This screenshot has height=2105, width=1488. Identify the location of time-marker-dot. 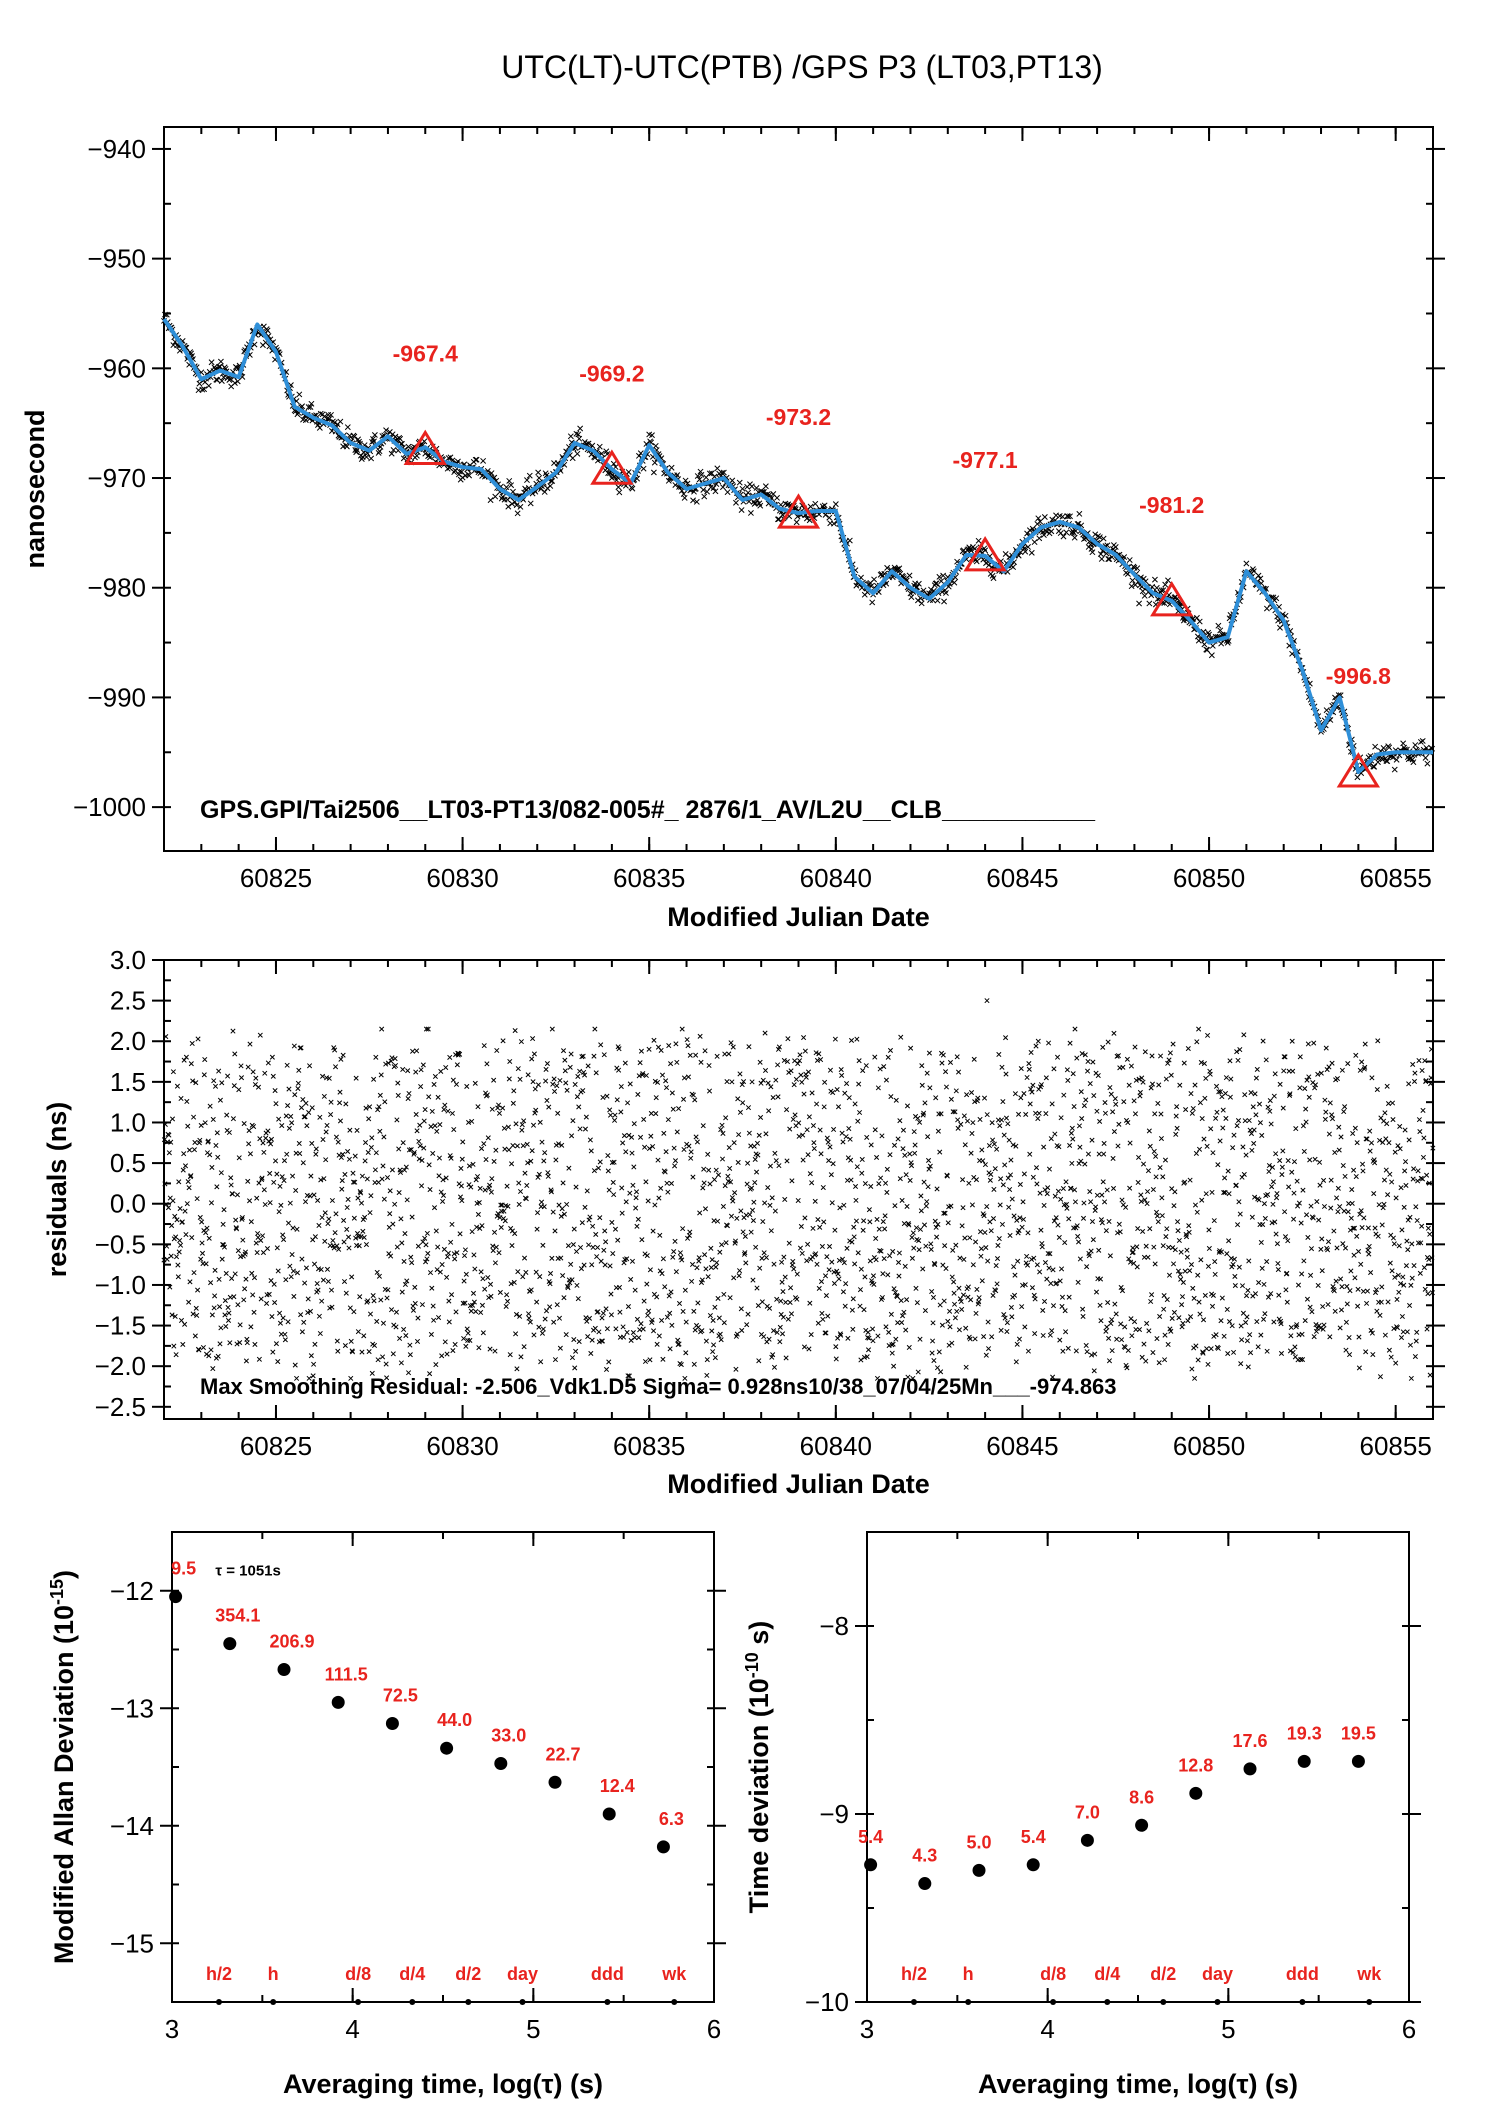
(218, 2002).